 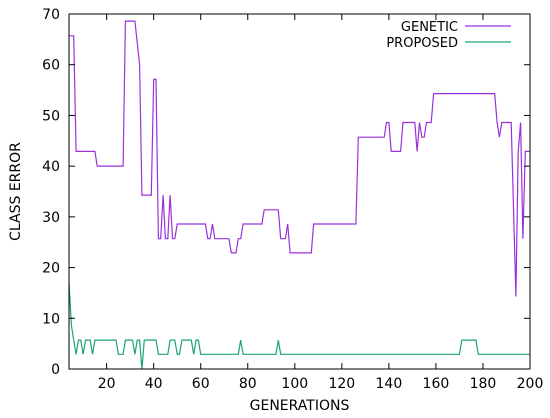 I want to click on y-tick-label: 70, so click(x=51, y=15).